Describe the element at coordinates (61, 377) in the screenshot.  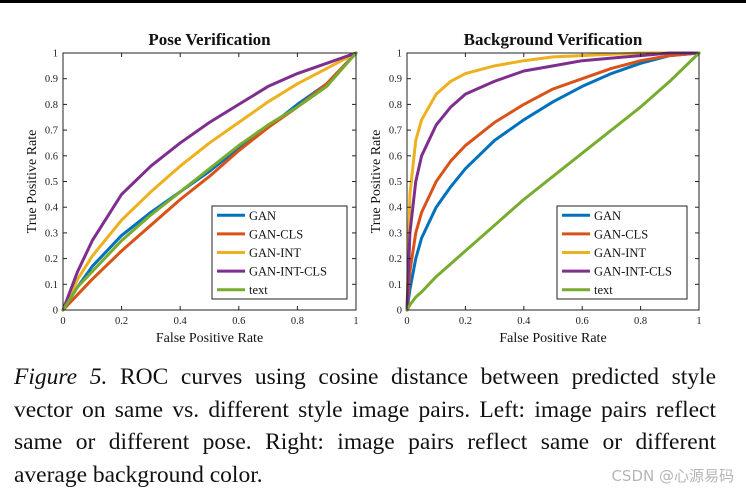
I see `figure-label: Figure 5.` at that location.